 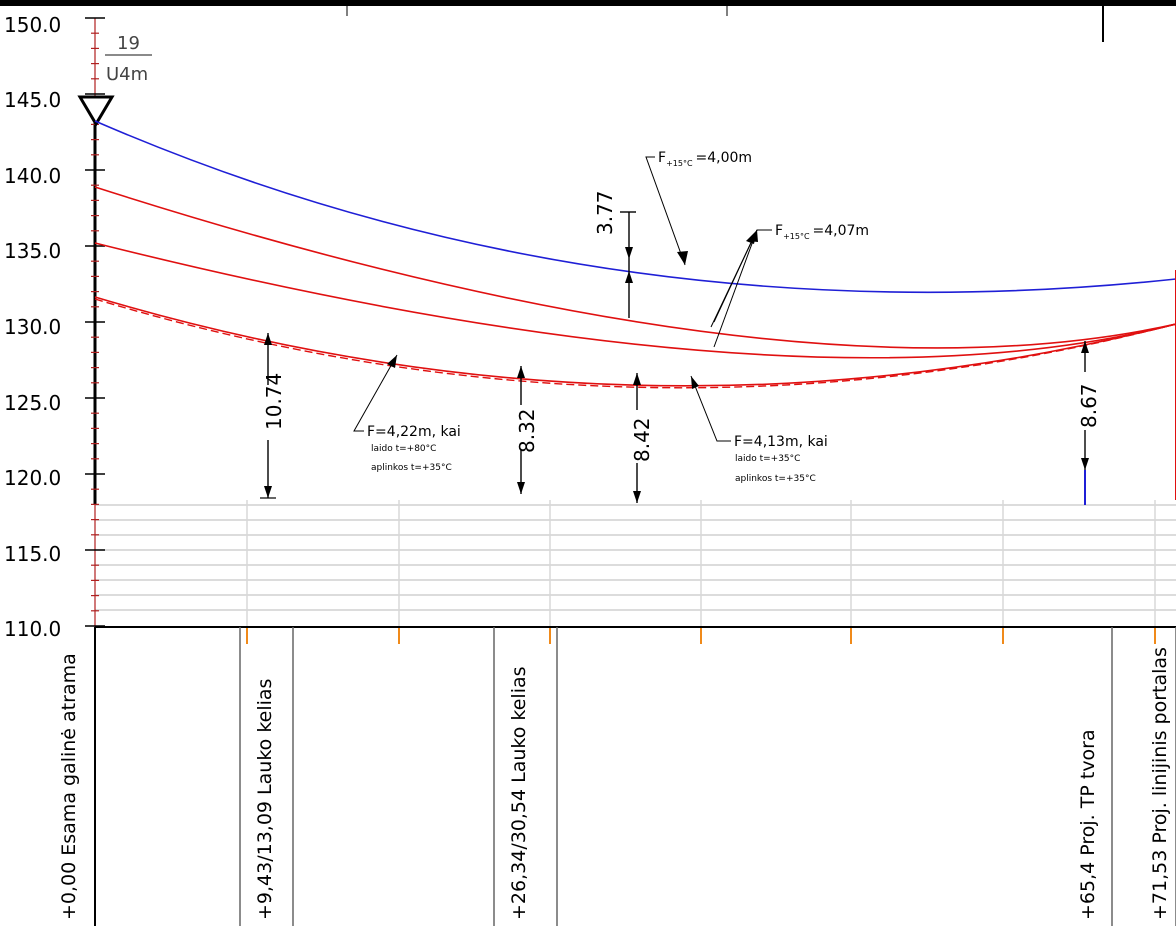 I want to click on station-label-3: +65,4 Proj. TP tvora, so click(x=1088, y=824).